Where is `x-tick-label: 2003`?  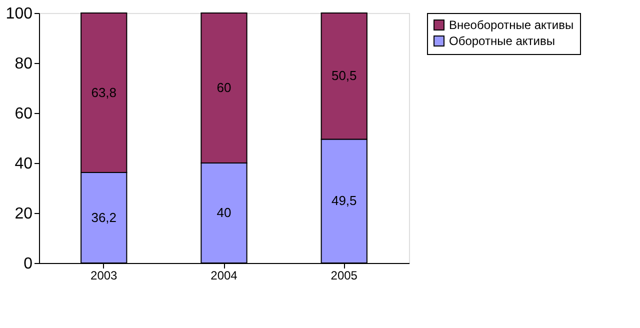
x-tick-label: 2003 is located at coordinates (104, 275).